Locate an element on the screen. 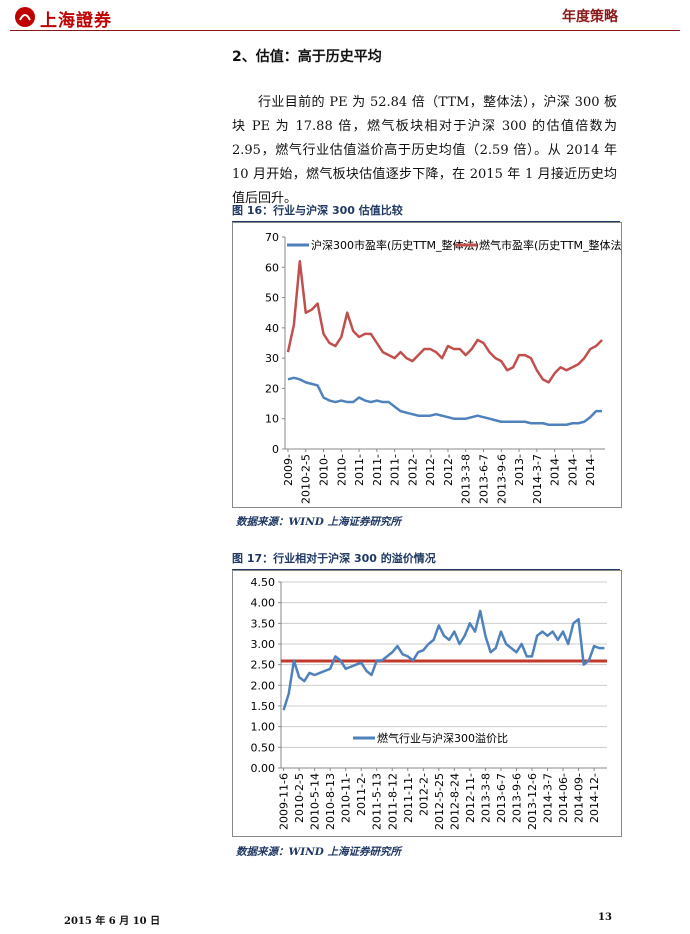 The height and width of the screenshot is (934, 690). page-number: 13 is located at coordinates (605, 917).